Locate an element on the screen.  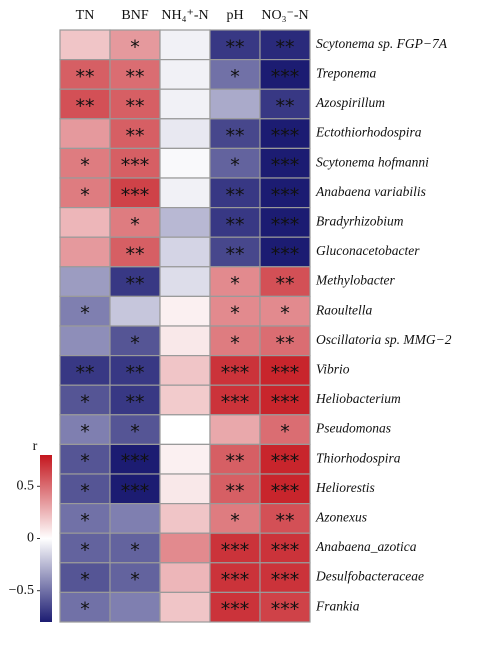
colorbar-label: r is located at coordinates (35, 446).